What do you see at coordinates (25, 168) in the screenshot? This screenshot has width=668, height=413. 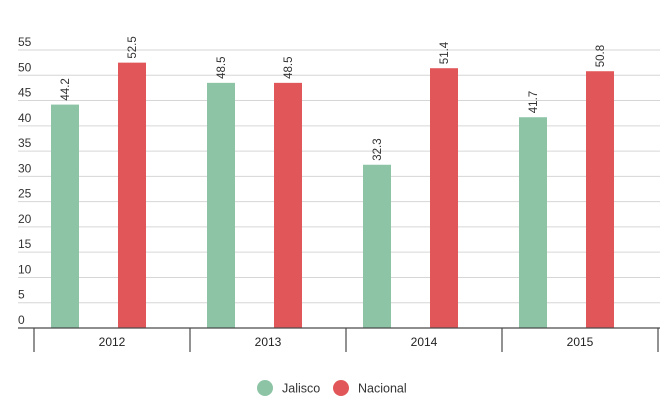 I see `y-tick-label: 30` at bounding box center [25, 168].